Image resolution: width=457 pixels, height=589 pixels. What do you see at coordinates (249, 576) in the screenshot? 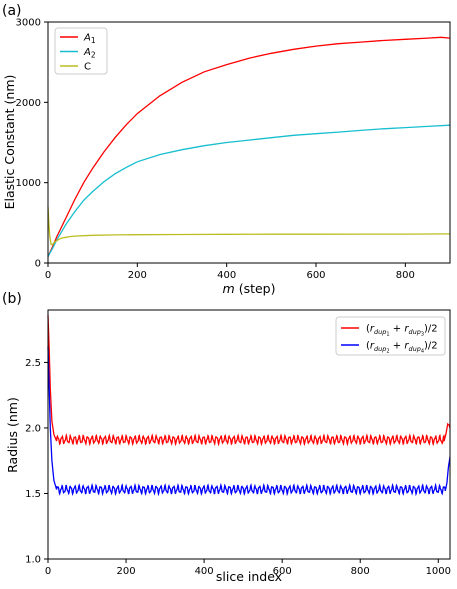
I see `panel-b-x-axis-label: slice index` at bounding box center [249, 576].